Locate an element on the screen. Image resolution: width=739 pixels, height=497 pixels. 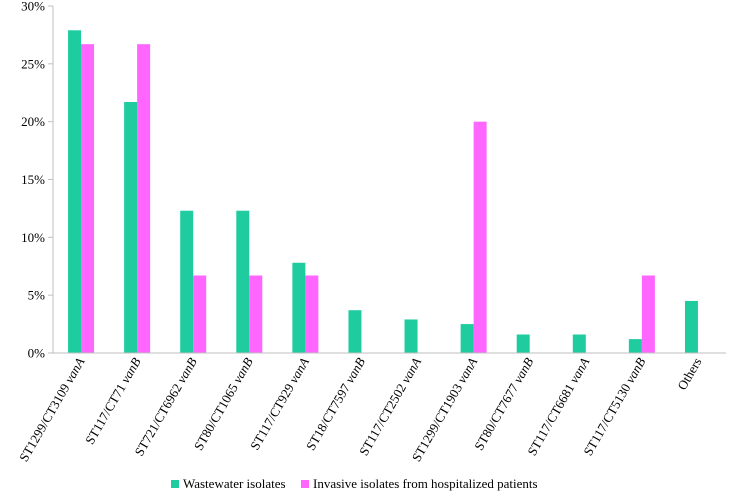
x-tick-label: ST80/CT7677 vanB is located at coordinates (503, 404).